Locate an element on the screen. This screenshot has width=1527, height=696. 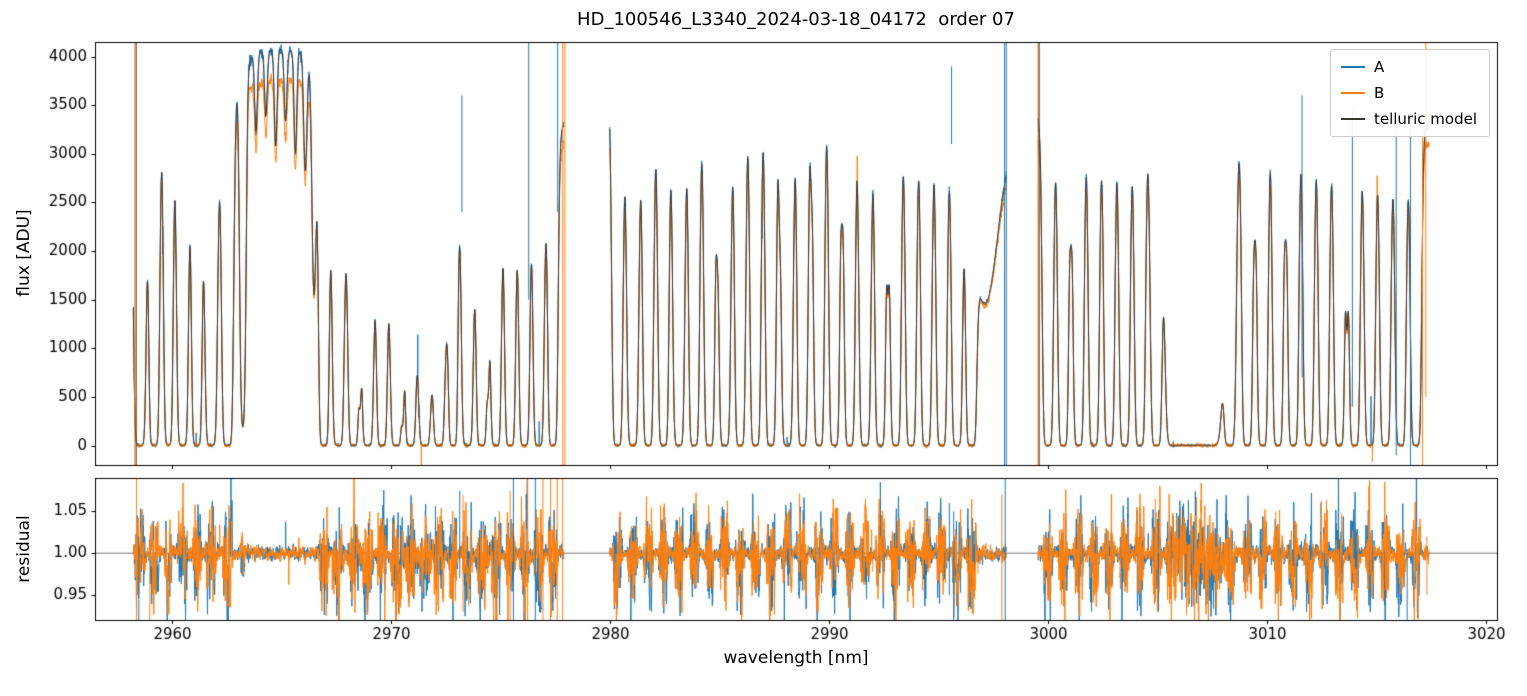
legend: A B telluric model is located at coordinates (1409, 93).